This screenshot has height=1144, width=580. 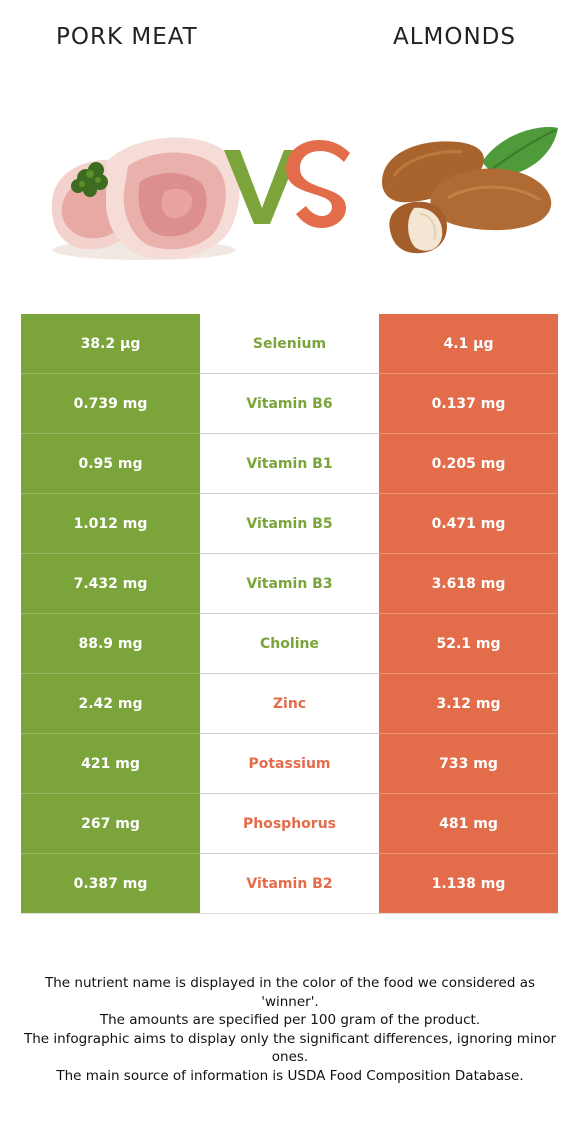 I want to click on left-food-amount: 0.95 mg, so click(x=110, y=464).